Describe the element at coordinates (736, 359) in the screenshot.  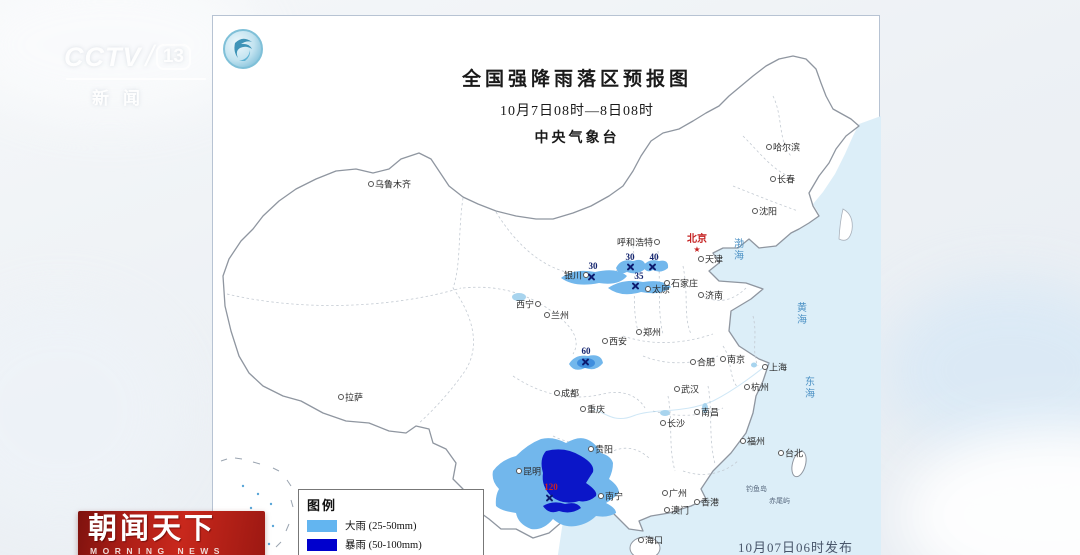
I see `city-label: 南京` at that location.